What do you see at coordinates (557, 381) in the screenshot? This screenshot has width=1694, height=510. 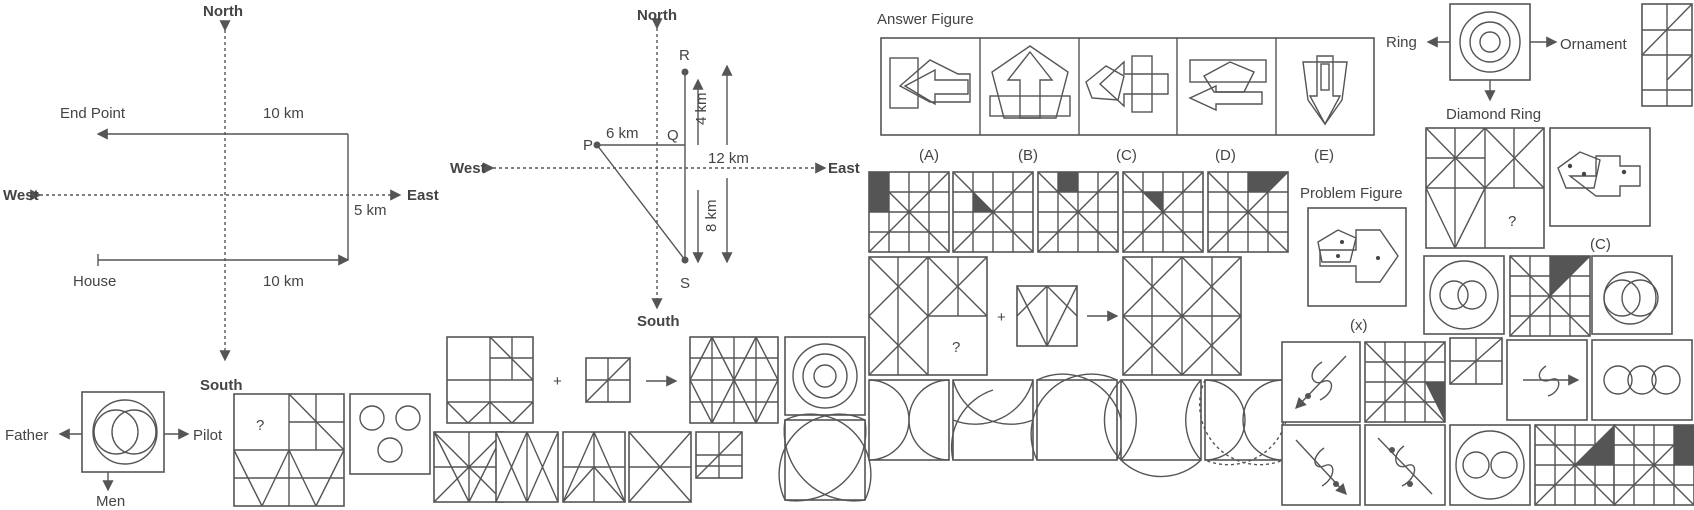 I see `plus-sign-2: +` at bounding box center [557, 381].